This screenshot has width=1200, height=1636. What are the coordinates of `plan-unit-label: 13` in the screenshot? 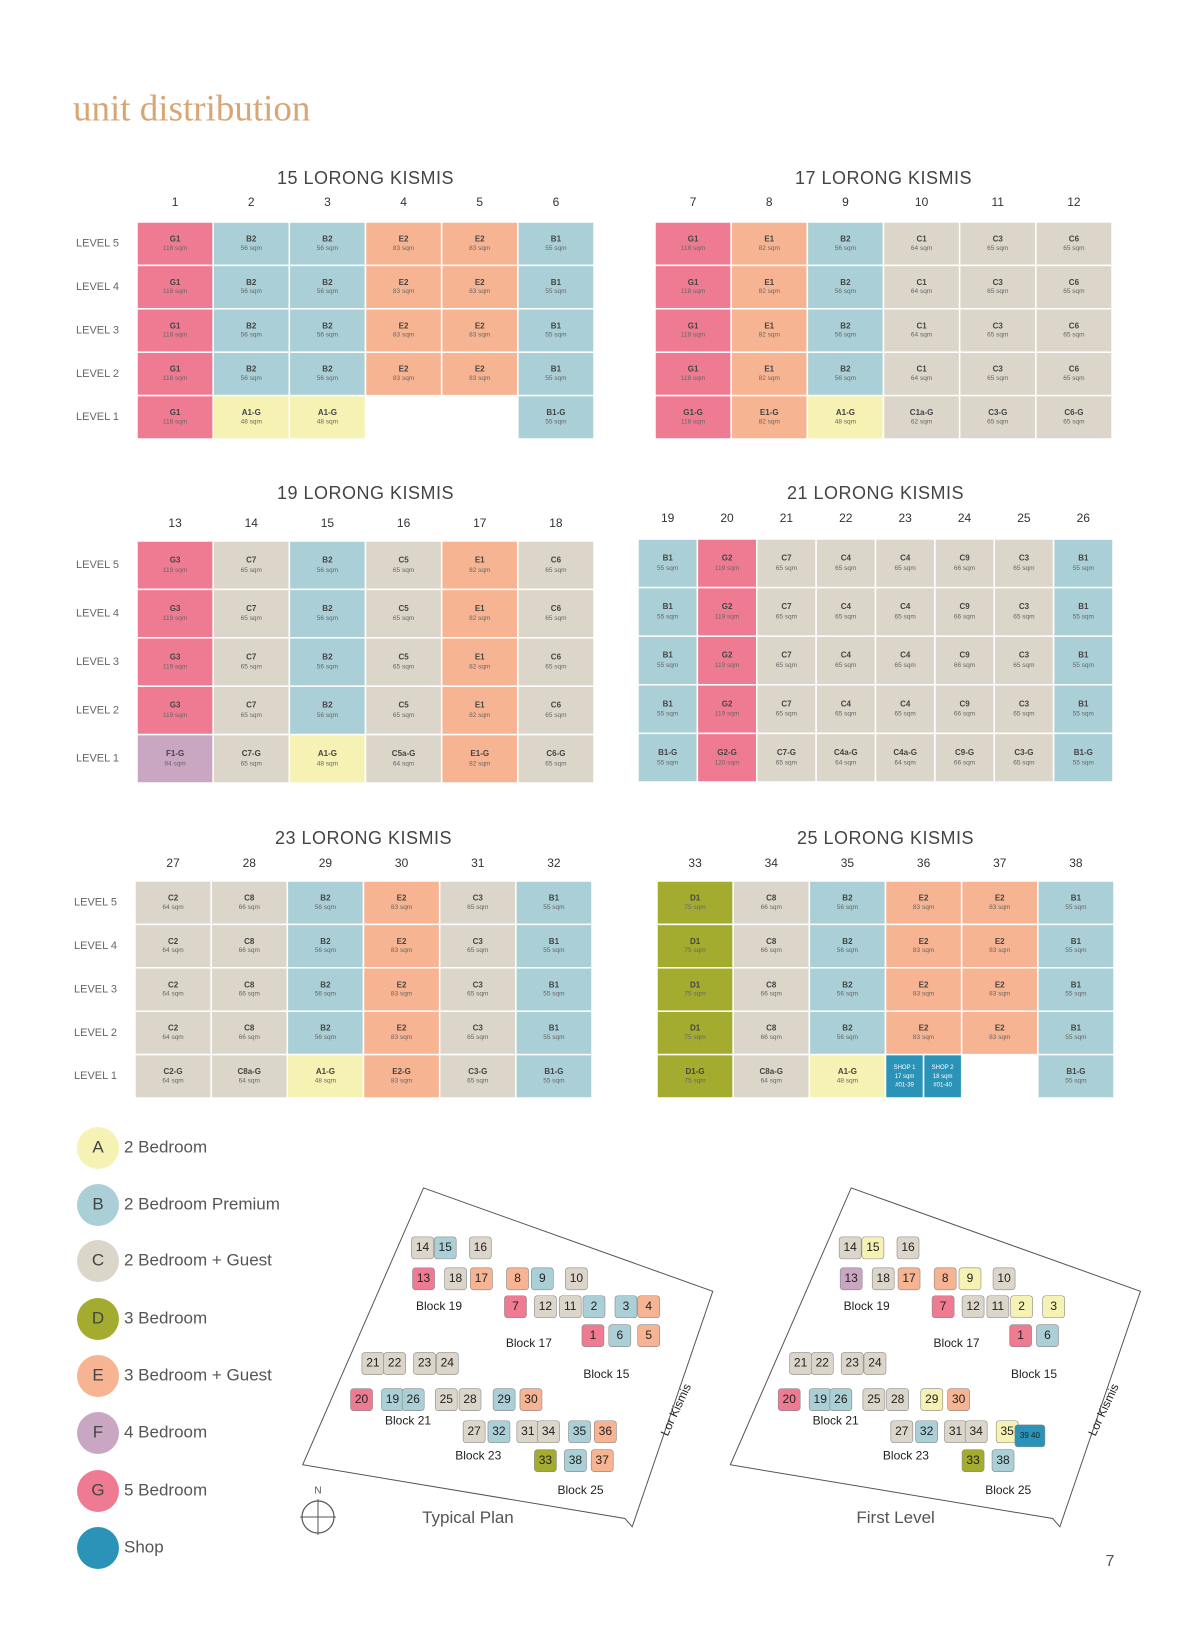 It's located at (424, 1278).